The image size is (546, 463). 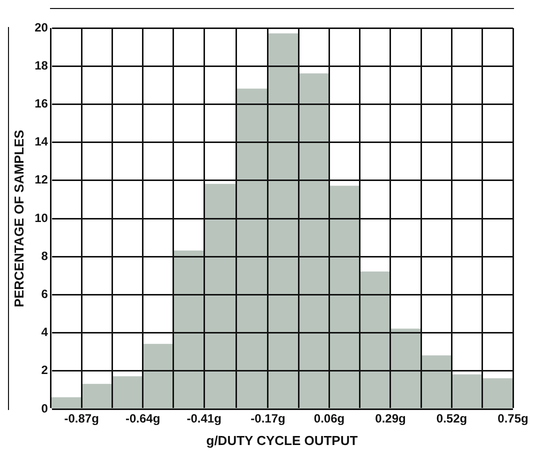 I want to click on y-tick-label: 16, so click(x=41, y=103).